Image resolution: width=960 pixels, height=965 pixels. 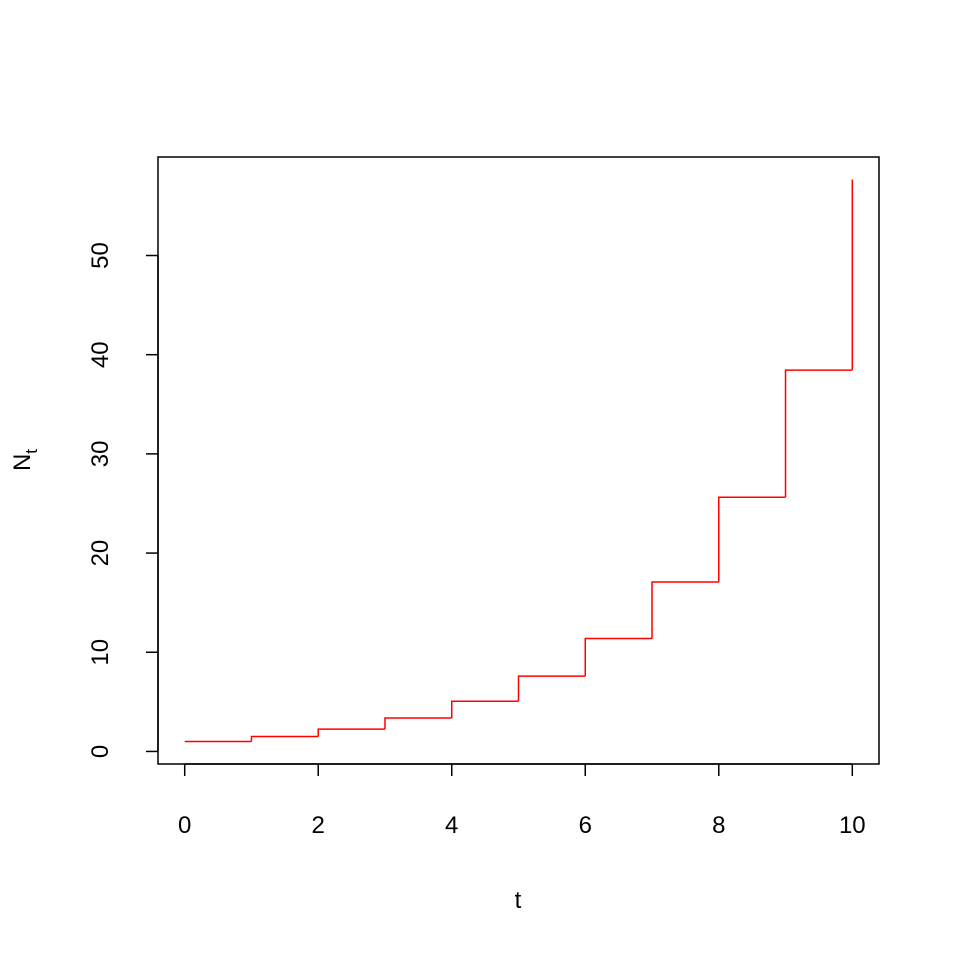 I want to click on x-tick-label: 6, so click(x=585, y=825).